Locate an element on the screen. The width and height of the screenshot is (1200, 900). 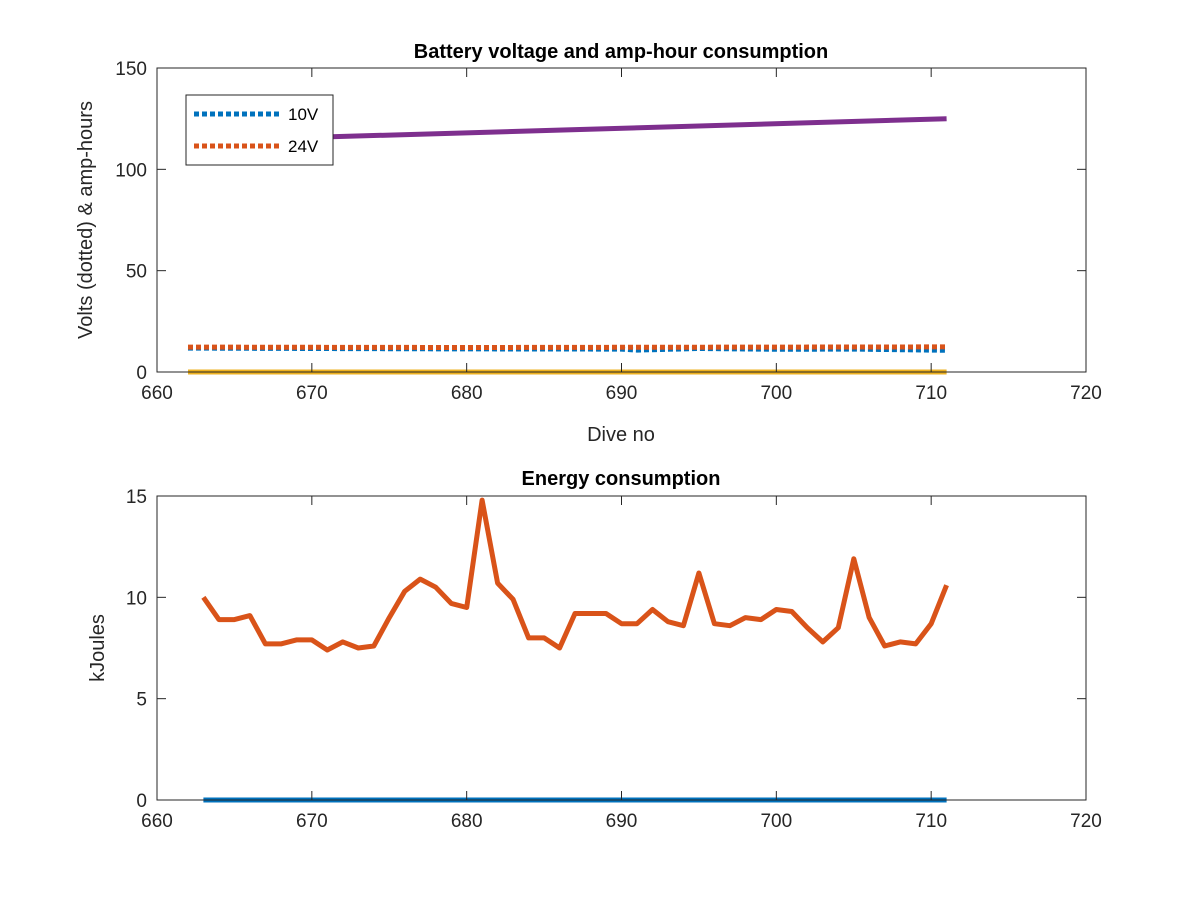
top-x-axis-label: Dive no is located at coordinates (621, 435).